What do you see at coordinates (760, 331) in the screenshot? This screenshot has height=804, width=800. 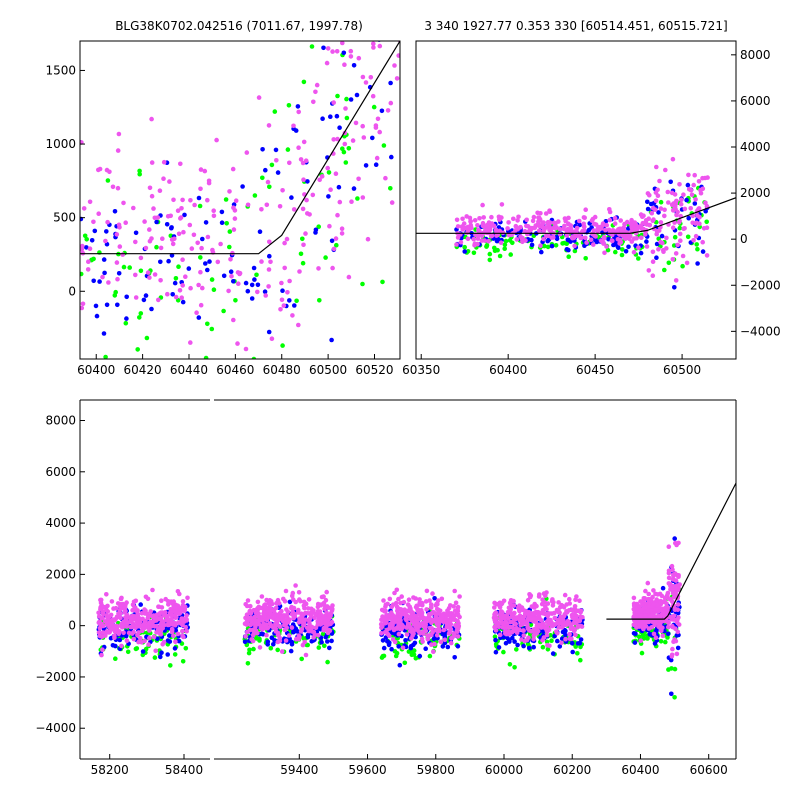 I see `zoom-right-ytick-label: −4000` at bounding box center [760, 331].